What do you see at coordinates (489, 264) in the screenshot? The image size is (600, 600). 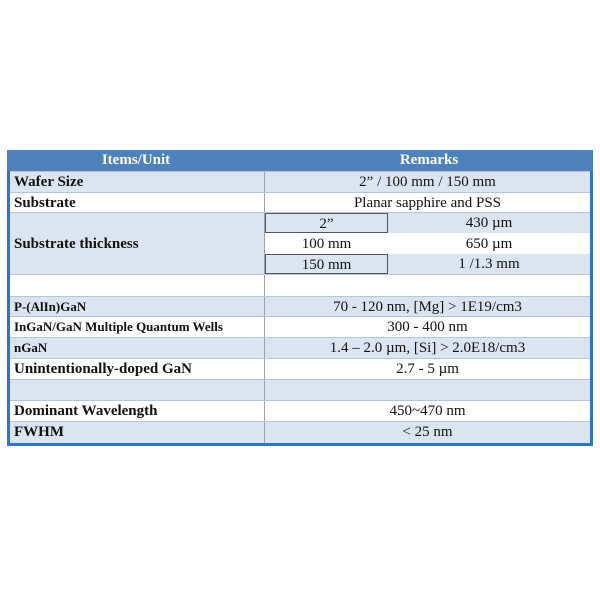 I see `value-cell: 1 /1.3 mm` at bounding box center [489, 264].